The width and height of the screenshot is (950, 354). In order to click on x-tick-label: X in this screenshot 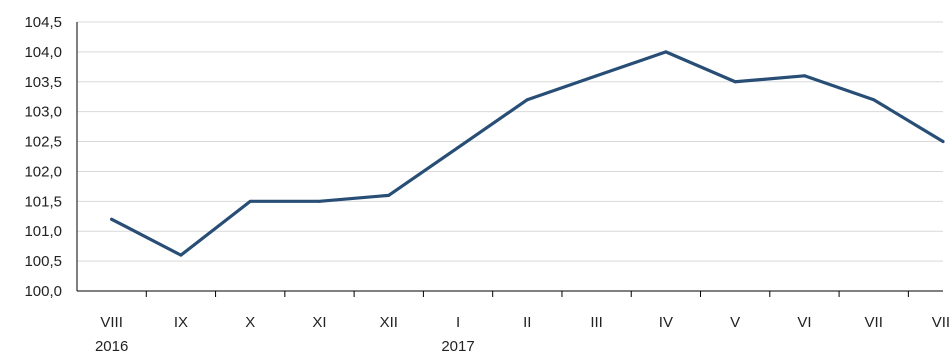, I will do `click(250, 322)`.